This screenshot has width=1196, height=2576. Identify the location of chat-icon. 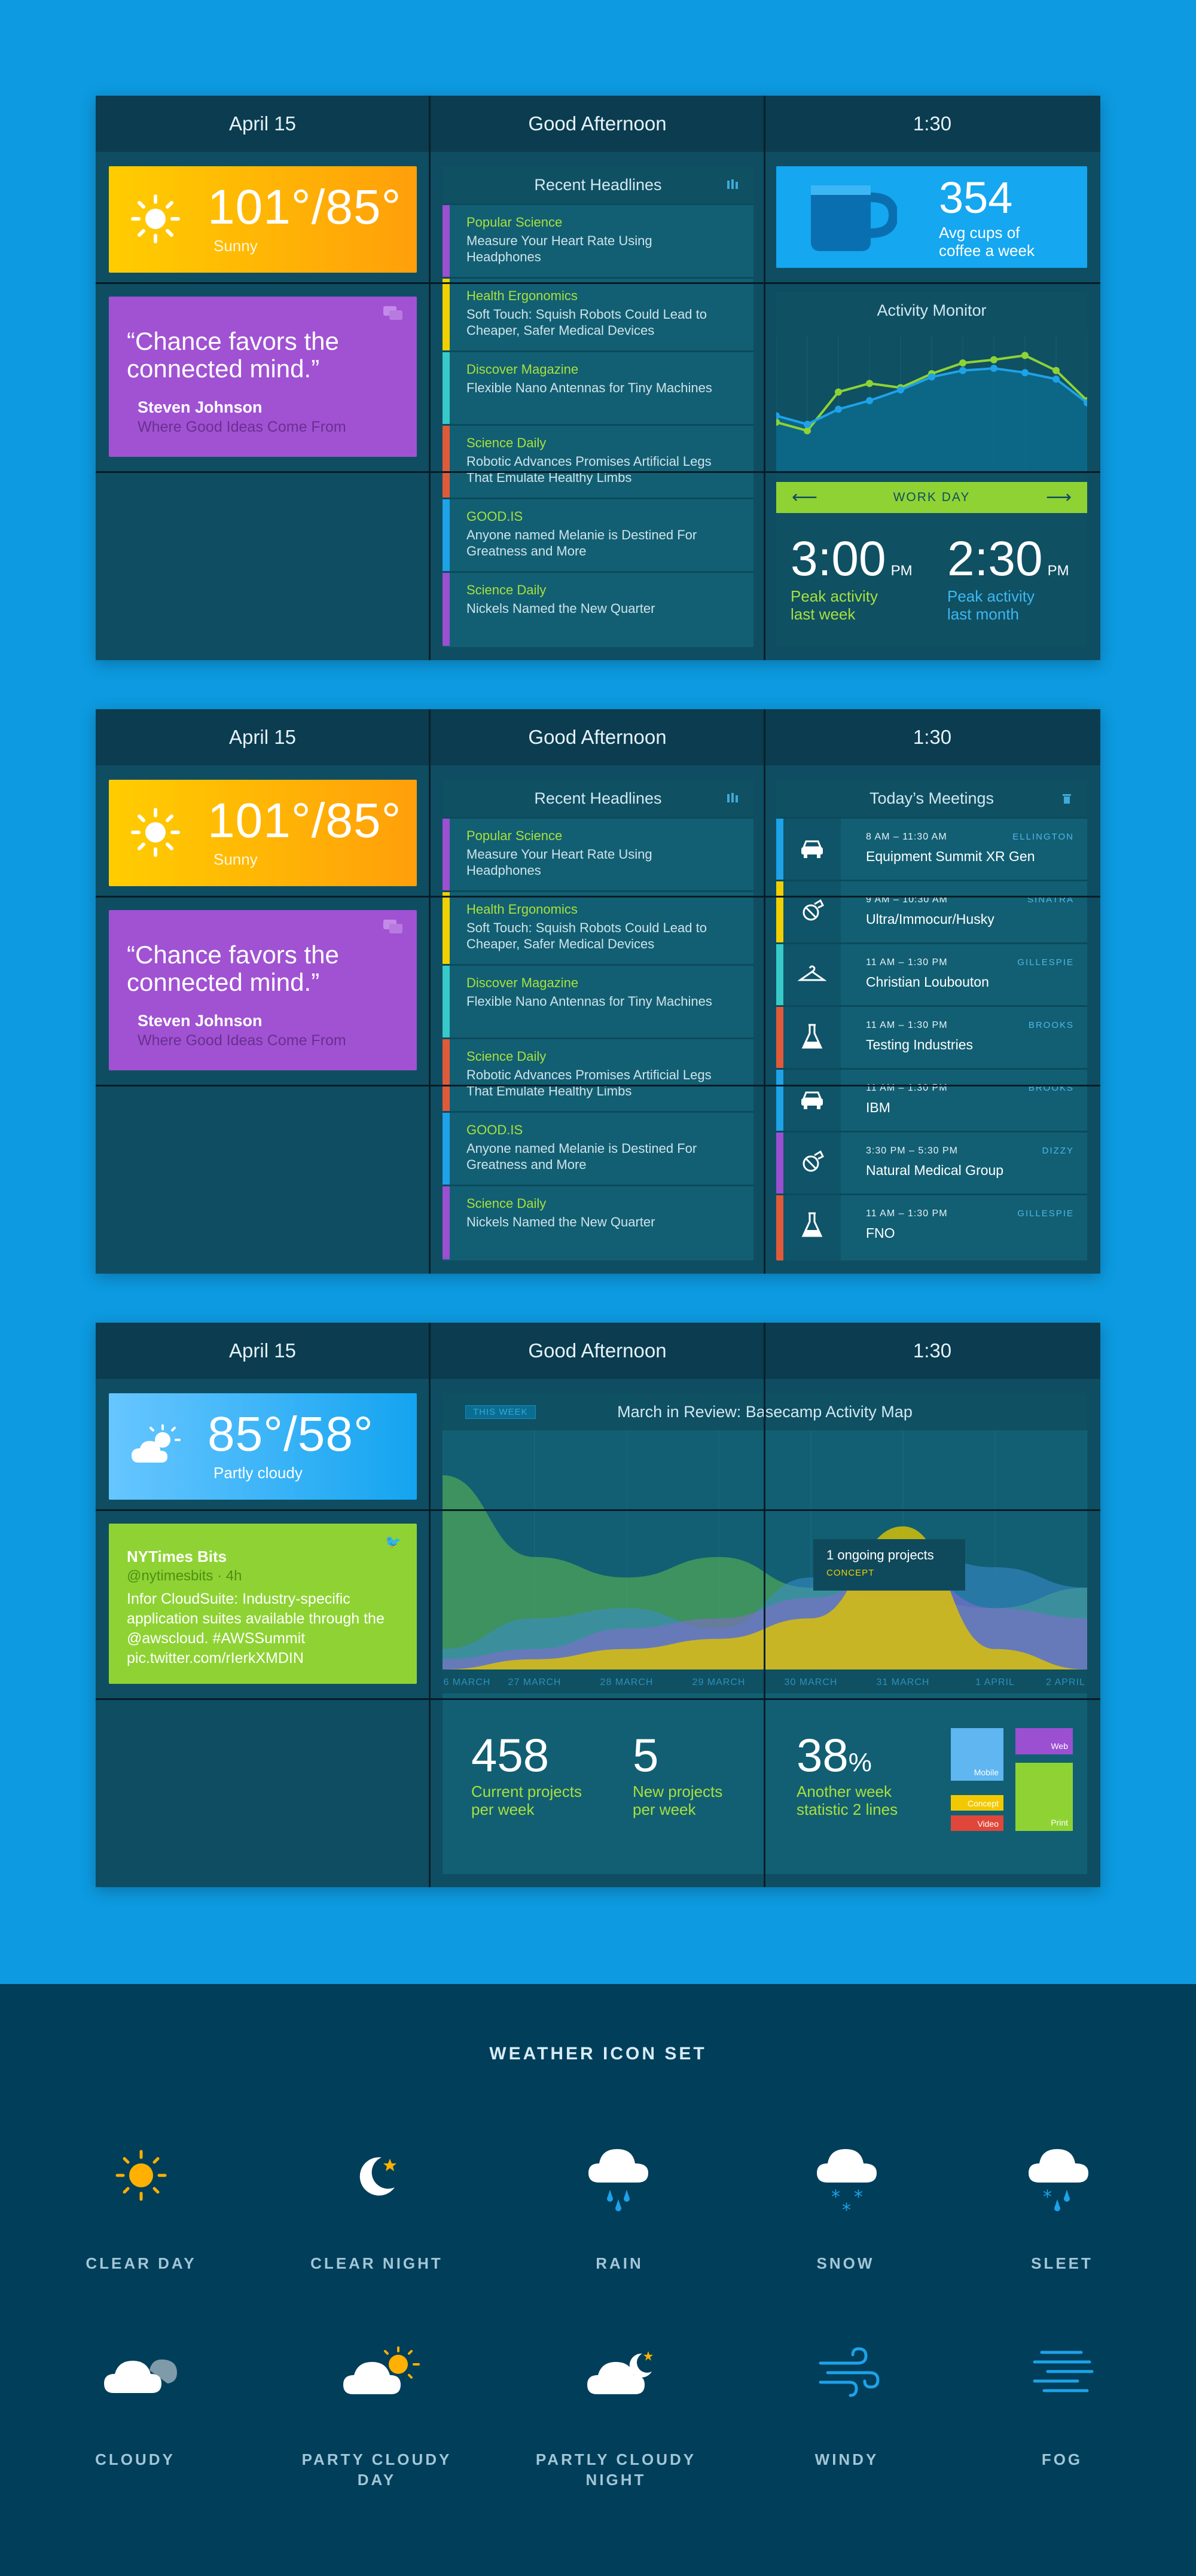
(392, 313).